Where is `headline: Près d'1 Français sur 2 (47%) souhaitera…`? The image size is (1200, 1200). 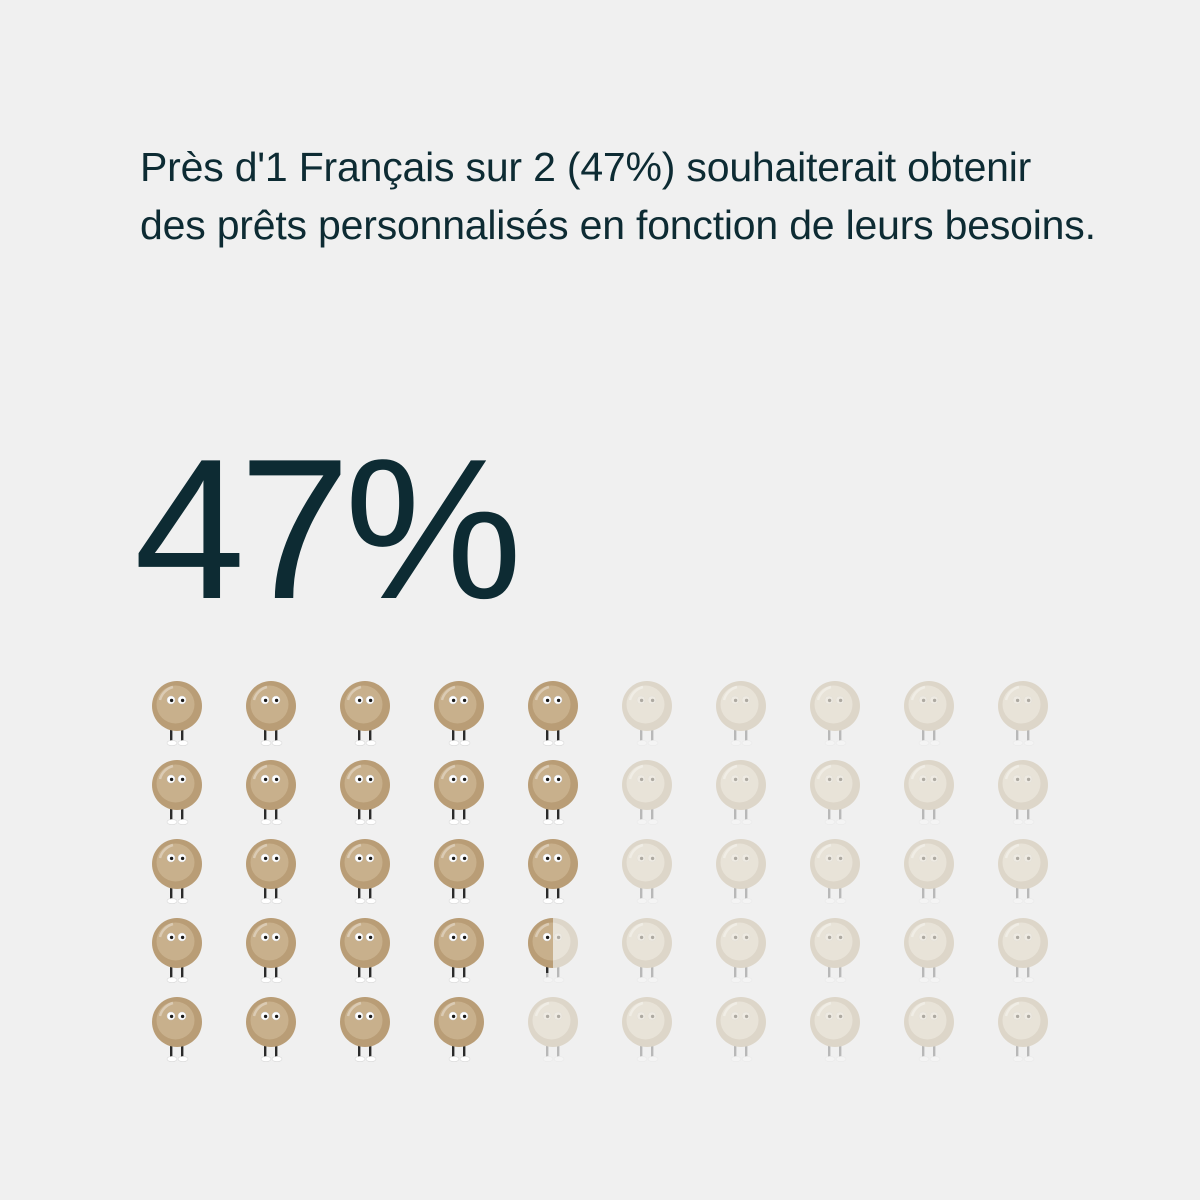 headline: Près d'1 Français sur 2 (47%) souhaitera… is located at coordinates (618, 196).